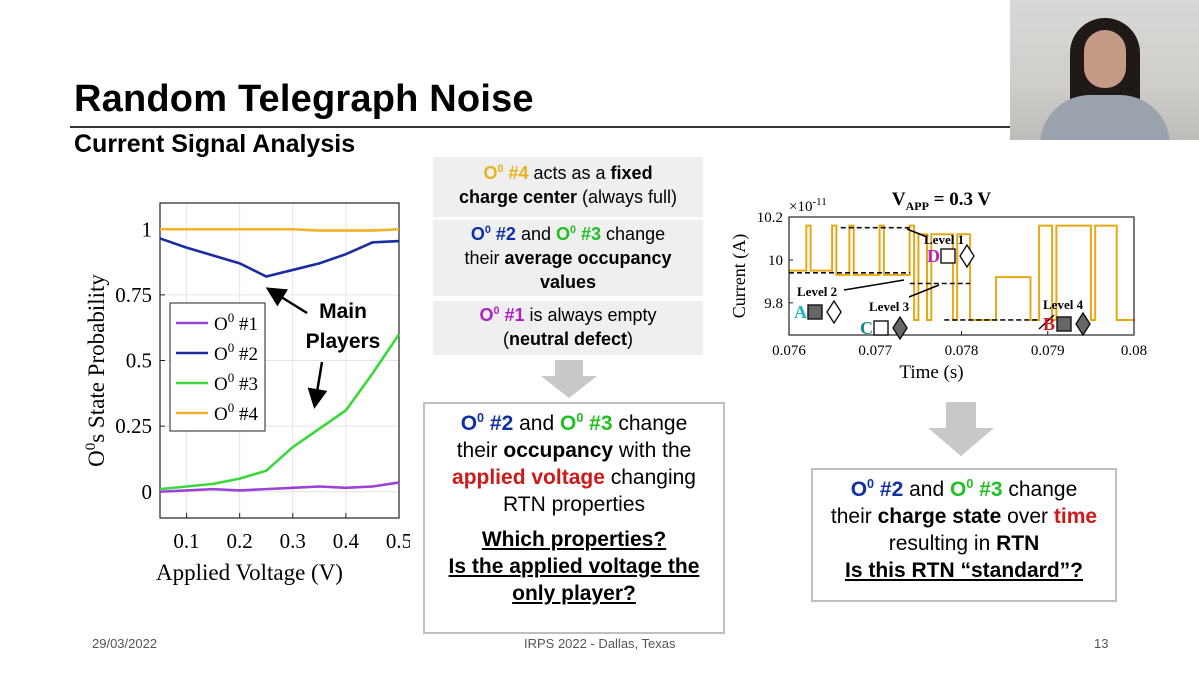 Image resolution: width=1199 pixels, height=675 pixels. Describe the element at coordinates (866, 328) in the screenshot. I see `state-c-letter: C` at that location.